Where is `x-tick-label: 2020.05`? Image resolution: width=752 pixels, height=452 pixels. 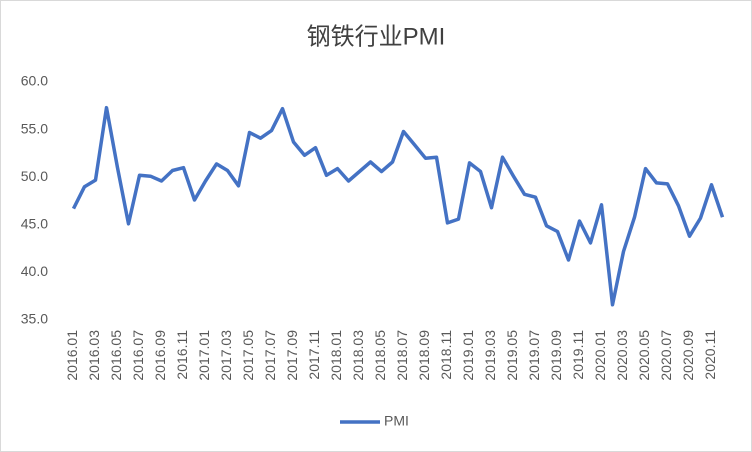 x-tick-label: 2020.05 is located at coordinates (644, 355).